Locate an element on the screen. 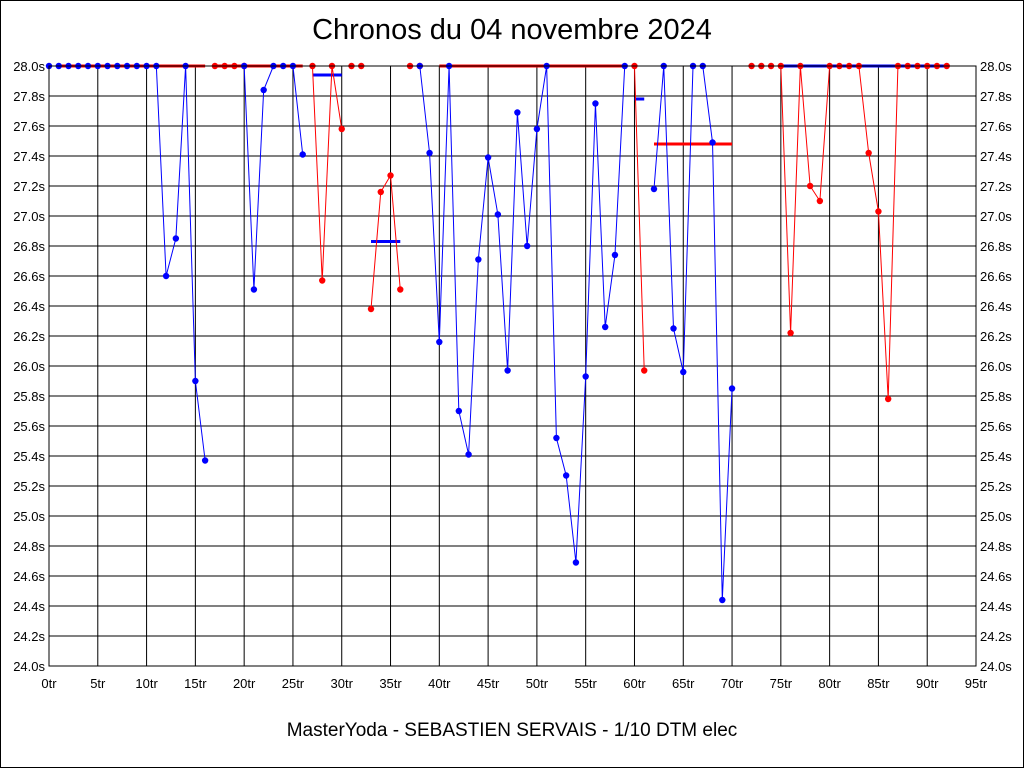  y-tick-label-right: 25.0s is located at coordinates (996, 516).